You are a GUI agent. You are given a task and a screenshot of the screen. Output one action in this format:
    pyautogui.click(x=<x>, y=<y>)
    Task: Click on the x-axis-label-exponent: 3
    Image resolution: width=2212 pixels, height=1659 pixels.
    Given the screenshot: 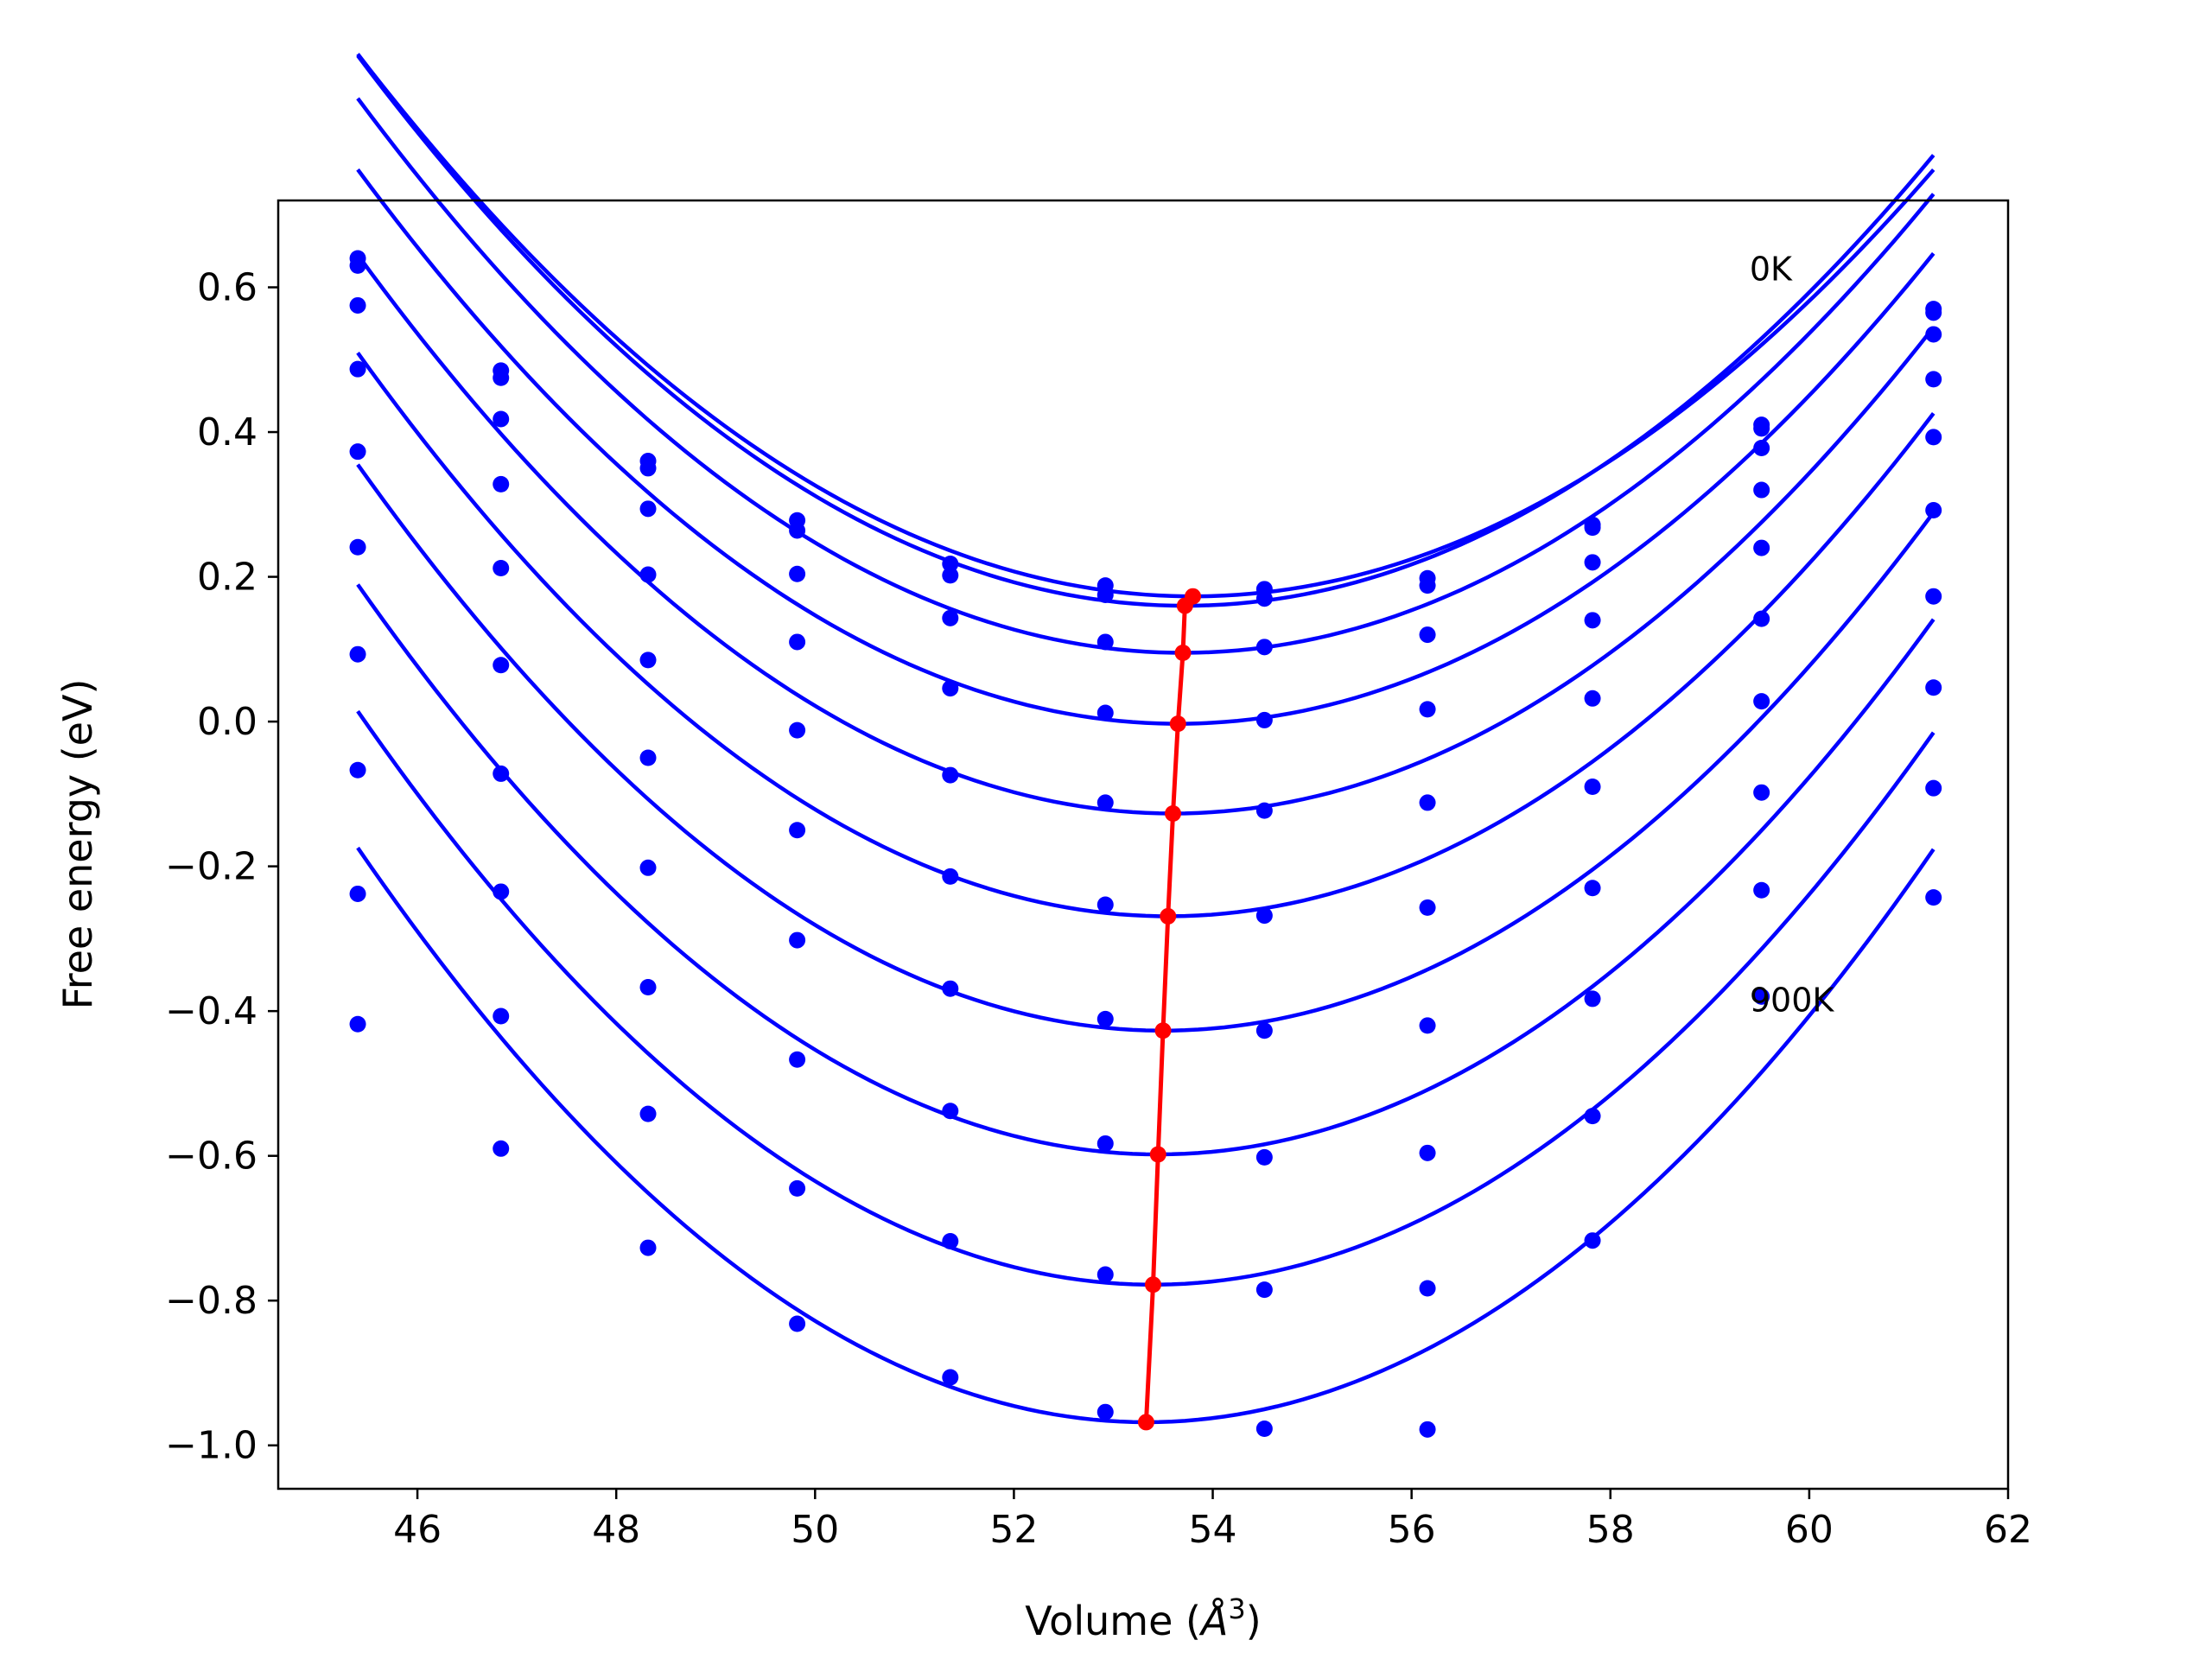 What is the action you would take?
    pyautogui.click(x=1236, y=1608)
    